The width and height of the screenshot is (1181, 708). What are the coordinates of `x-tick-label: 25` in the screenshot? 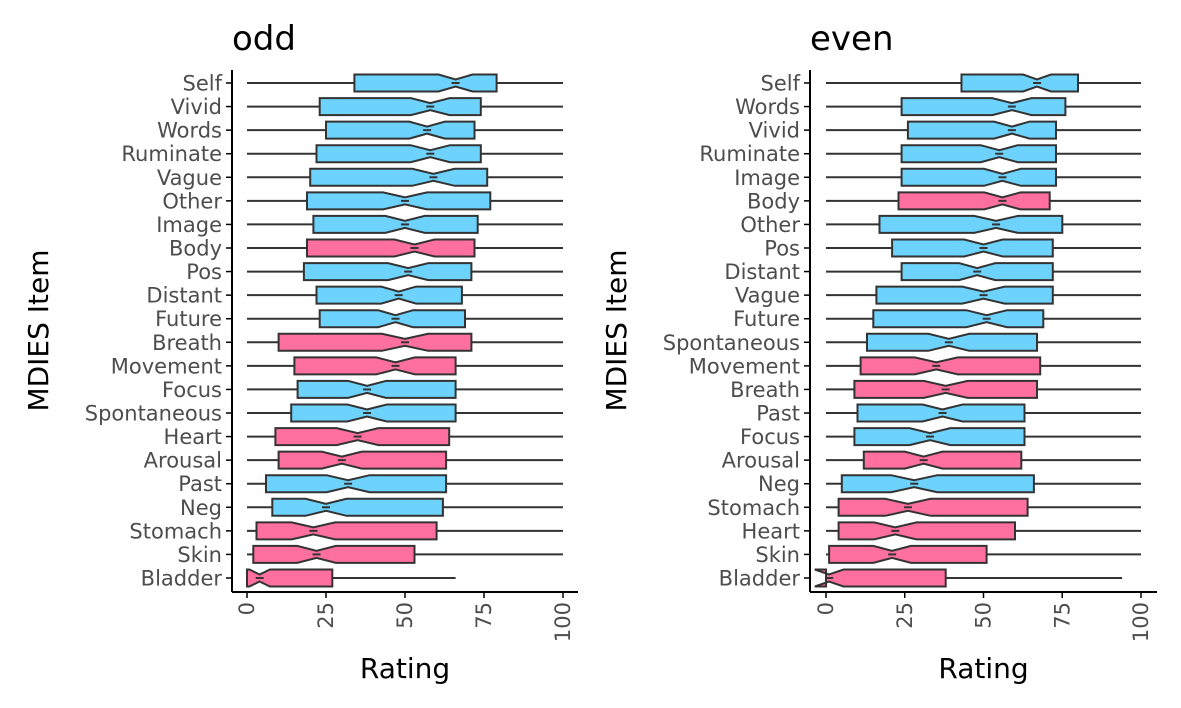 It's located at (905, 615).